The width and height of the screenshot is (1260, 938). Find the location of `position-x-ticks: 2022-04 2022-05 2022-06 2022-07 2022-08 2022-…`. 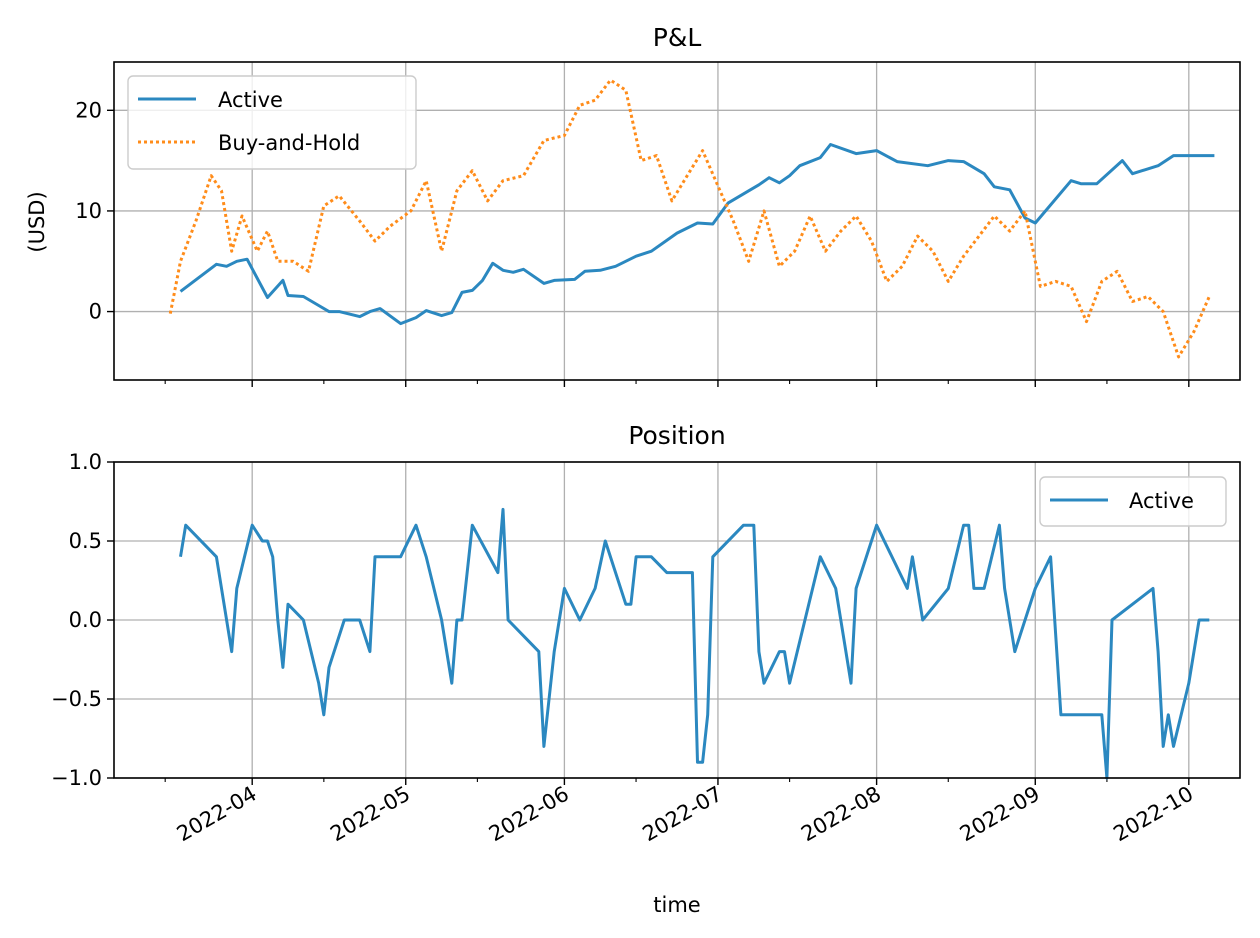

position-x-ticks: 2022-04 2022-05 2022-06 2022-07 2022-08 2022-… is located at coordinates (680, 812).